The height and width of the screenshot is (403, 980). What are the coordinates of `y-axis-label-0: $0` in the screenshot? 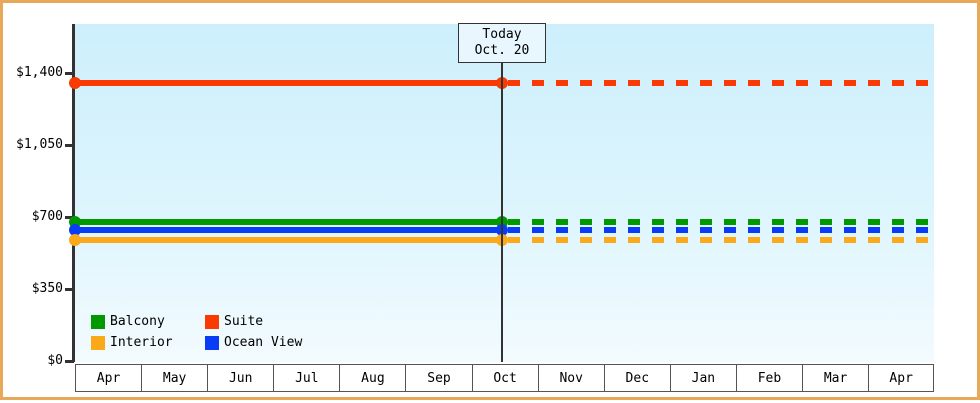 It's located at (55, 360).